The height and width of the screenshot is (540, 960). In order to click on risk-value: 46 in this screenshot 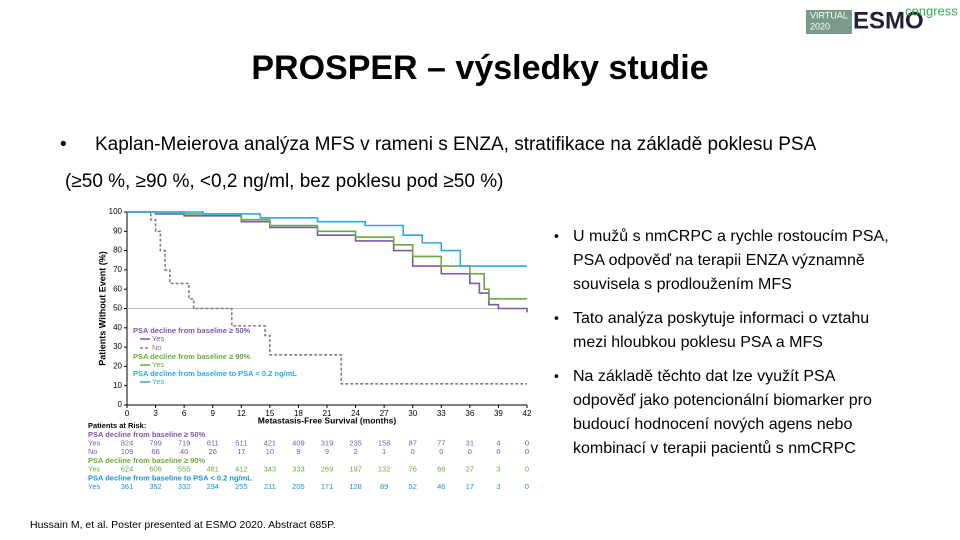, I will do `click(441, 486)`.